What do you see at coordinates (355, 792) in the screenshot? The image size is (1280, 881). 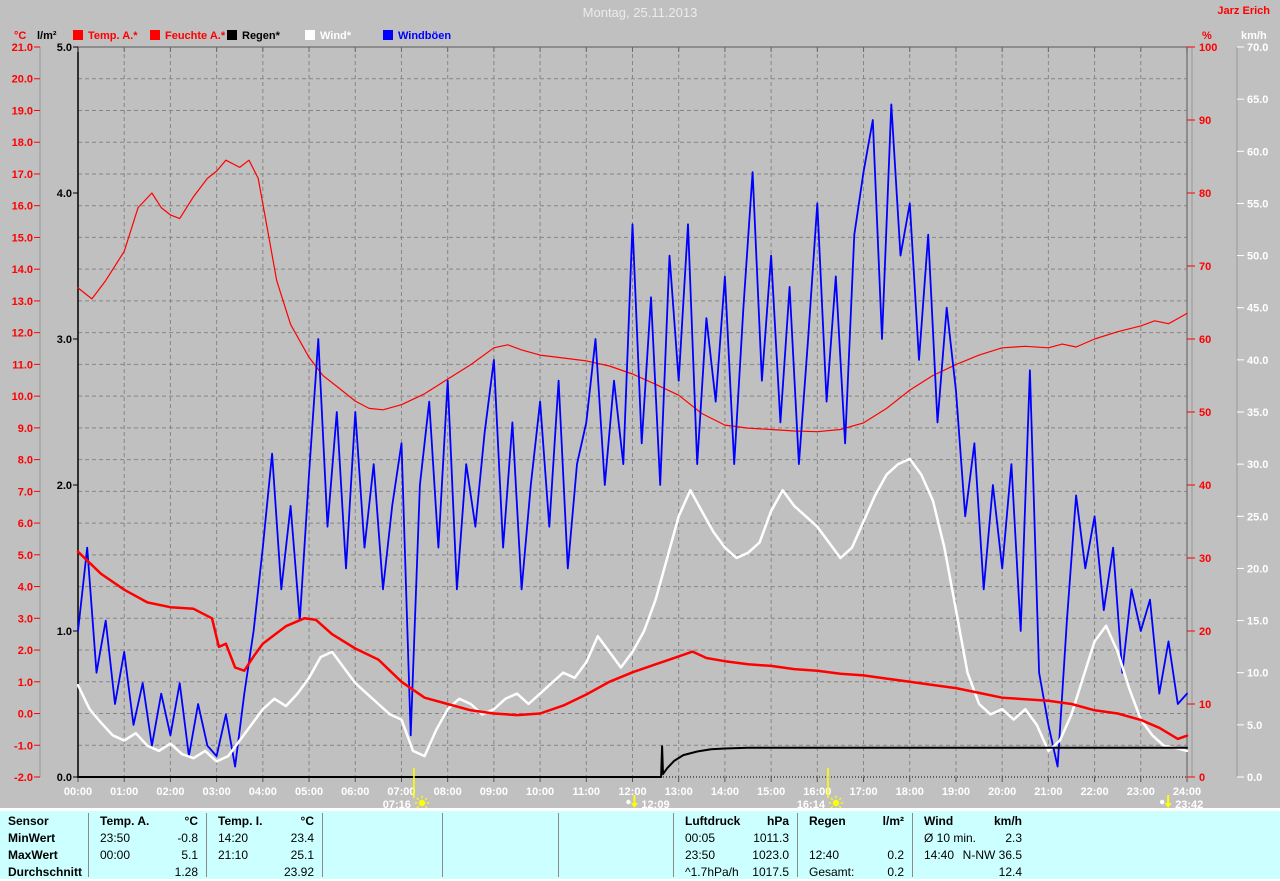 I see `svg-text: 06:00` at bounding box center [355, 792].